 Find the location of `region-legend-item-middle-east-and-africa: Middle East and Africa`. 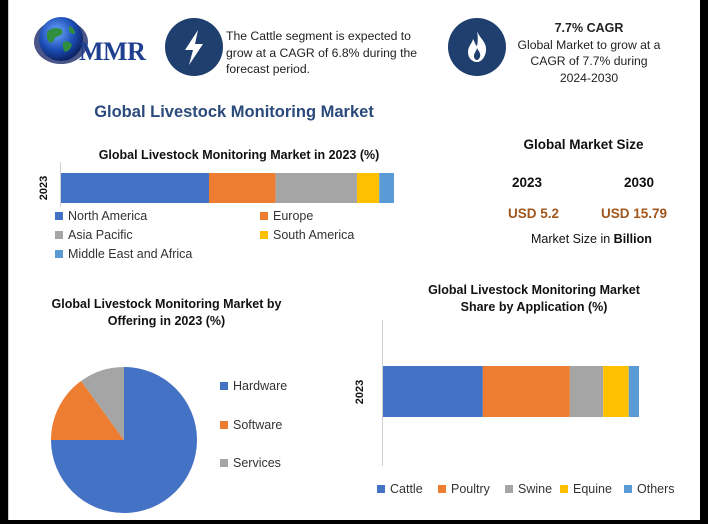

region-legend-item-middle-east-and-africa: Middle East and Africa is located at coordinates (123, 254).